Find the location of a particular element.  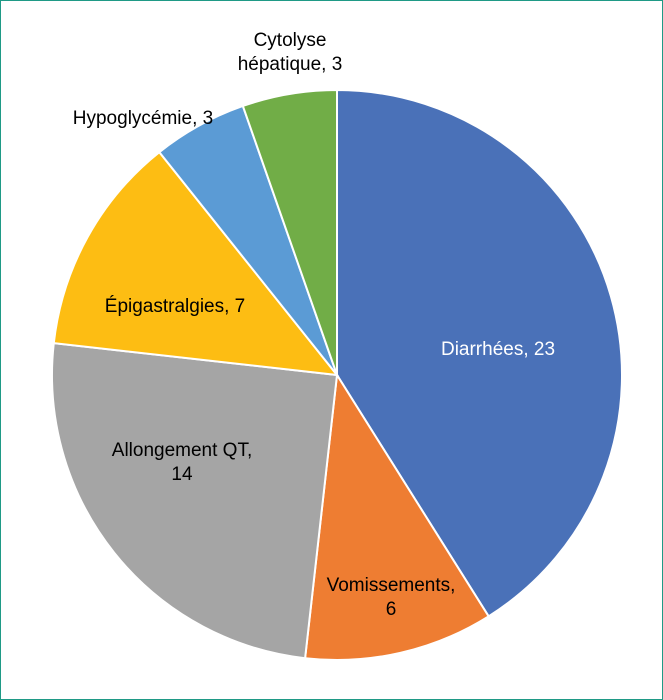

data-label-line: Diarrhées, 23 is located at coordinates (498, 349).